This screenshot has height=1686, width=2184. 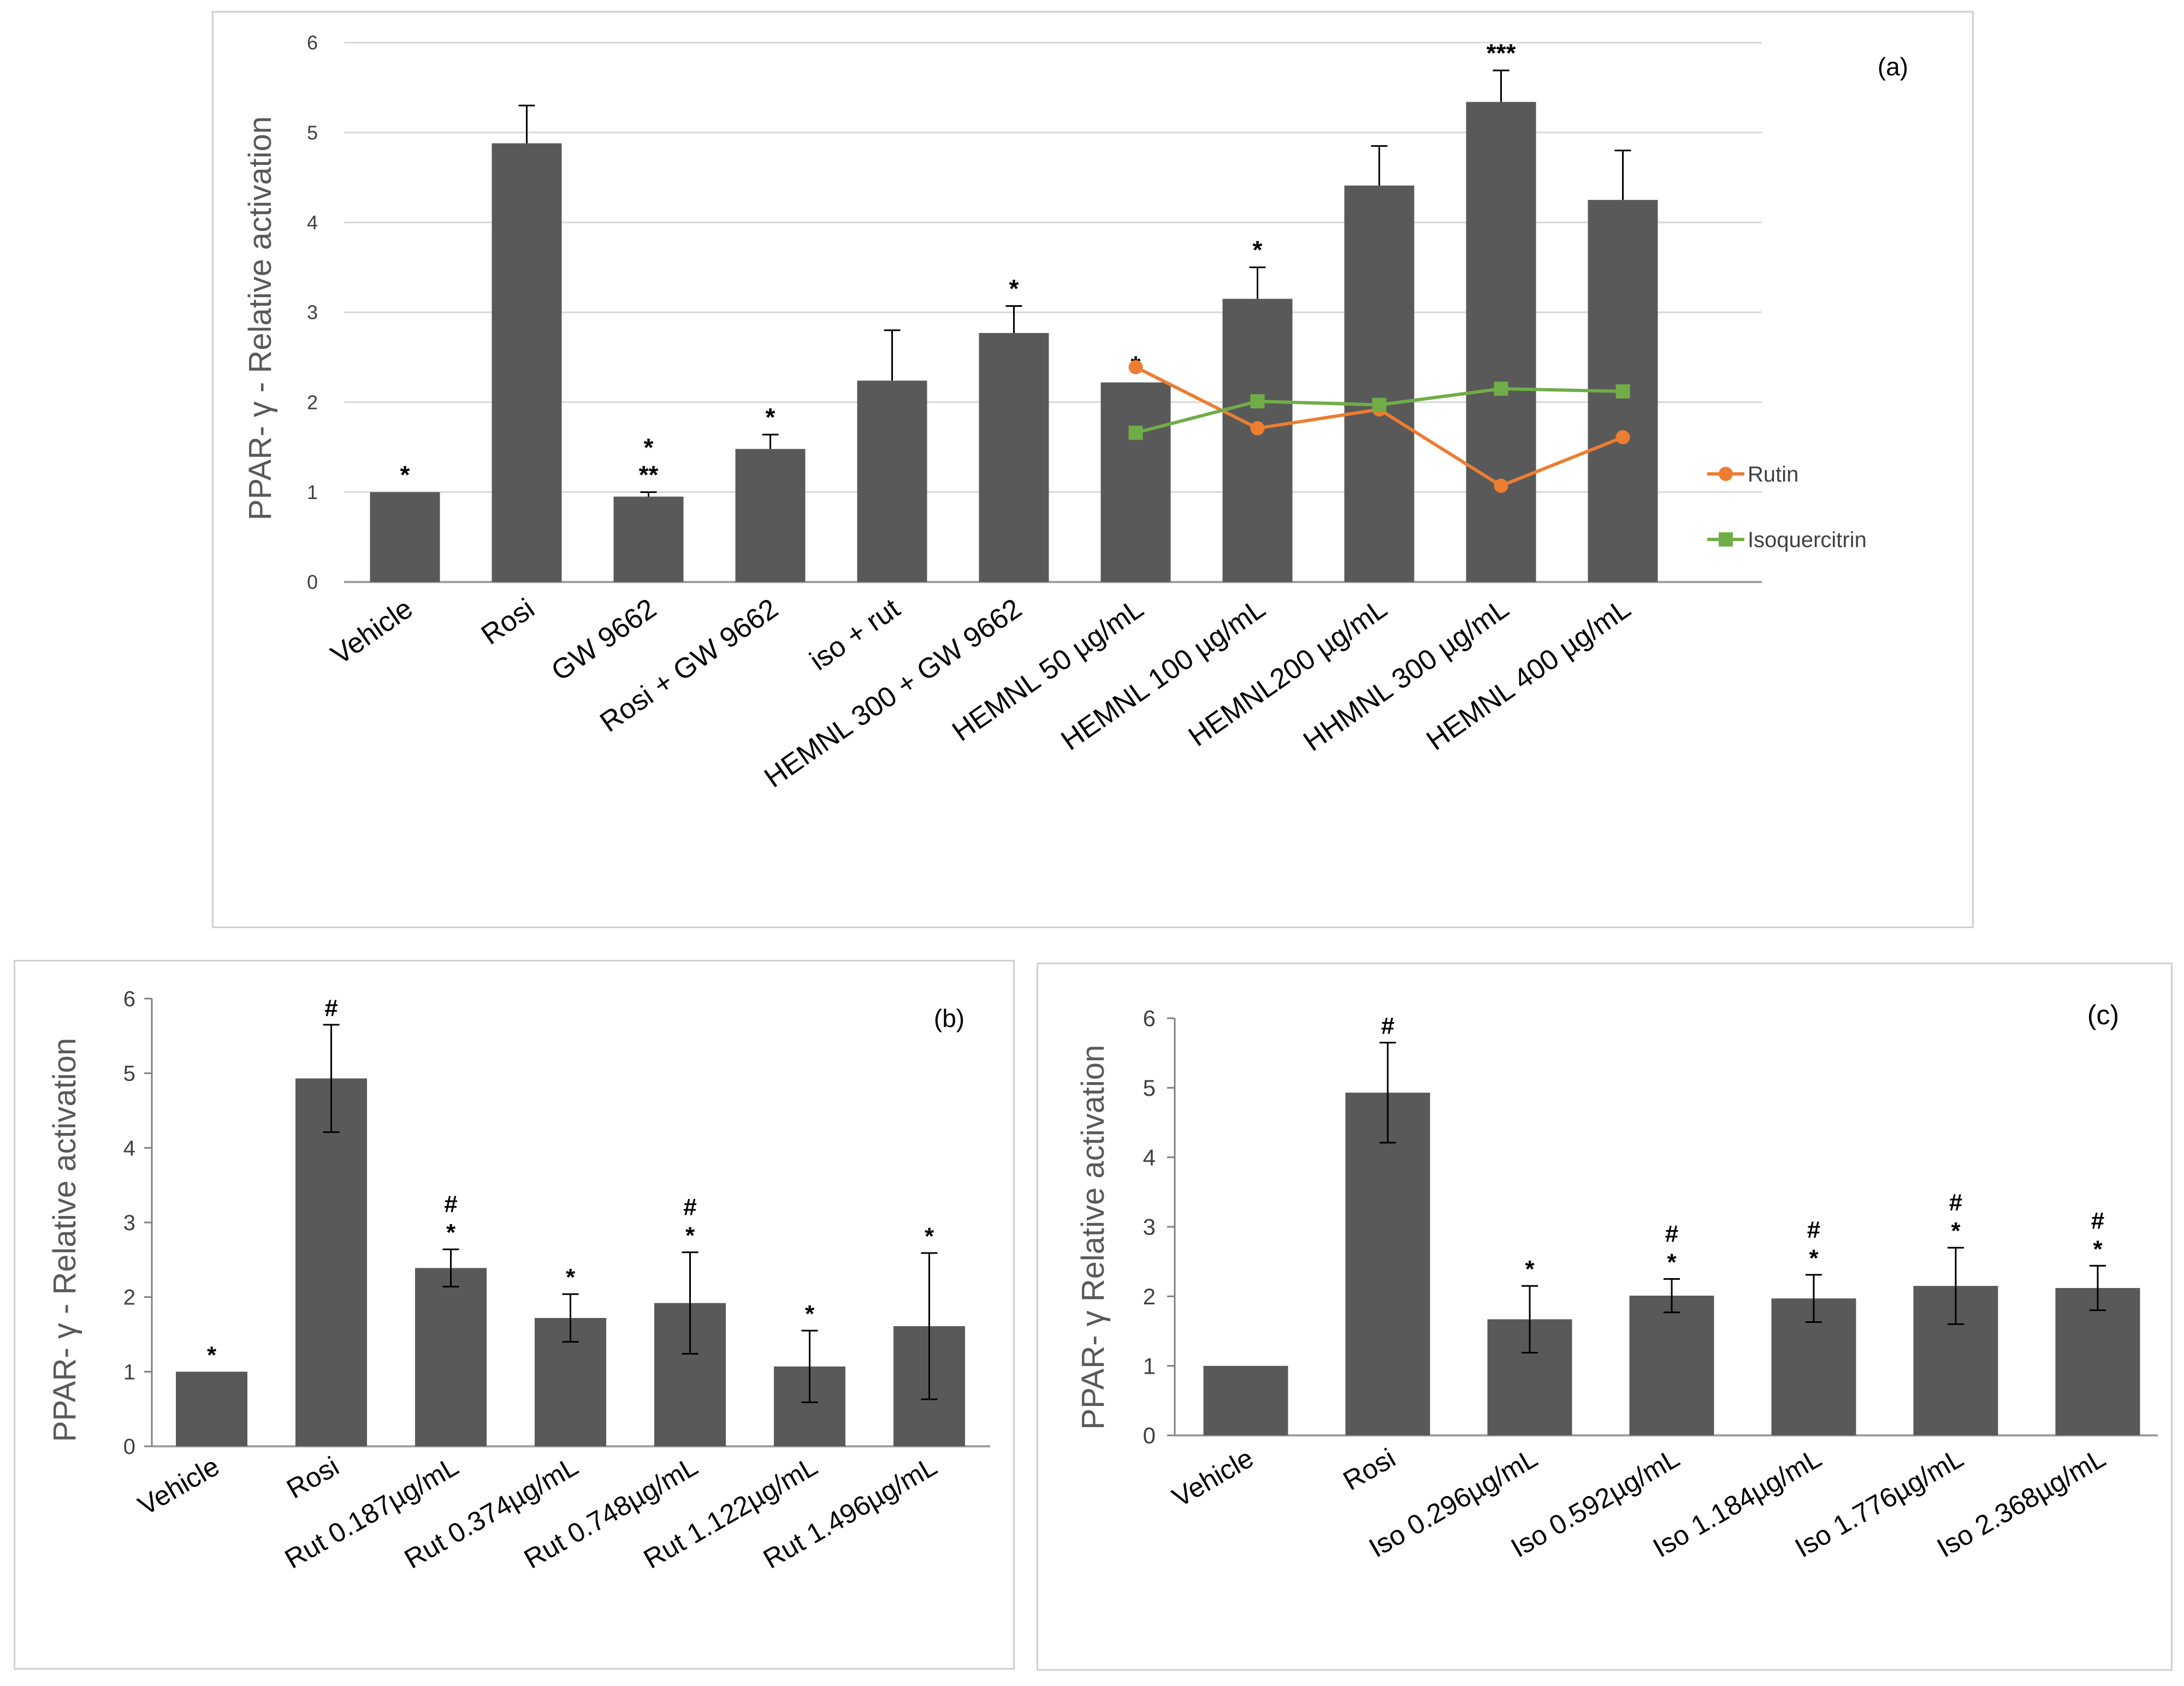 I want to click on chart-a-category-label: Vehicle, so click(x=372, y=632).